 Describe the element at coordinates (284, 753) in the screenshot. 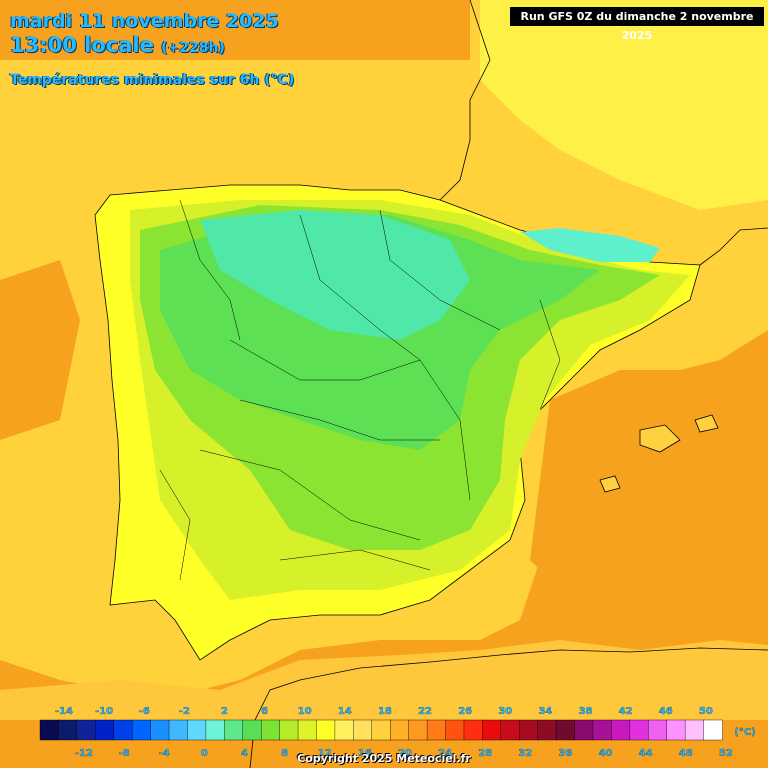

I see `legend-bottom-label: 8` at that location.